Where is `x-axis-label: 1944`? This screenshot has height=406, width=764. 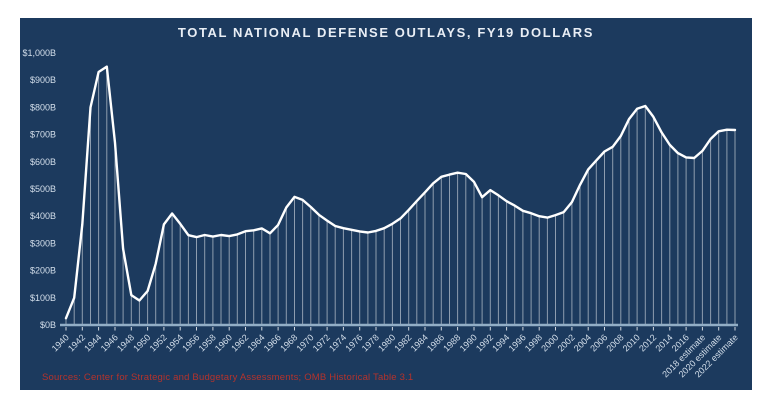 x-axis-label: 1944 is located at coordinates (92, 342).